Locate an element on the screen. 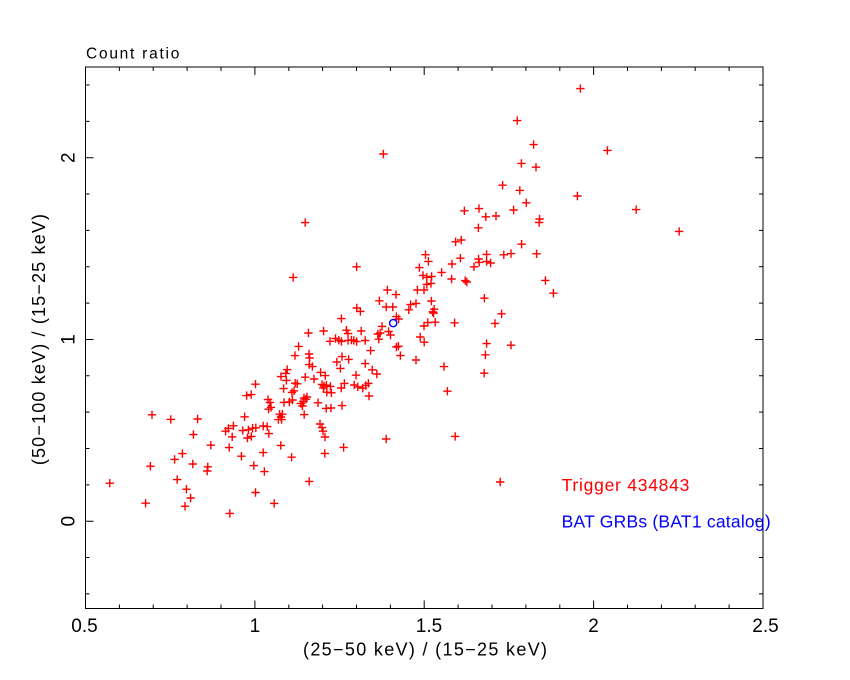 This screenshot has height=680, width=850. svg-text: 0.5 is located at coordinates (84, 626).